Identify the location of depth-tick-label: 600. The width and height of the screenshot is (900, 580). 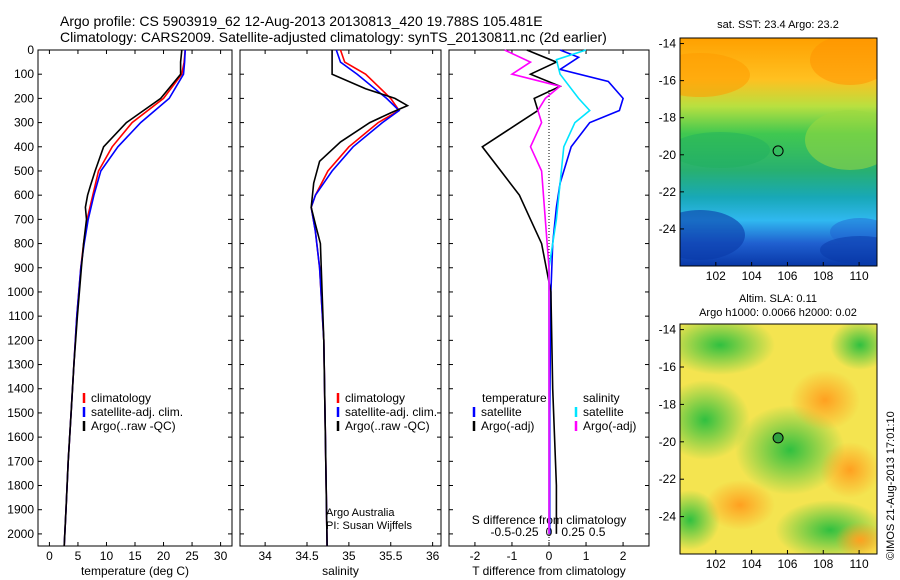
(24, 195).